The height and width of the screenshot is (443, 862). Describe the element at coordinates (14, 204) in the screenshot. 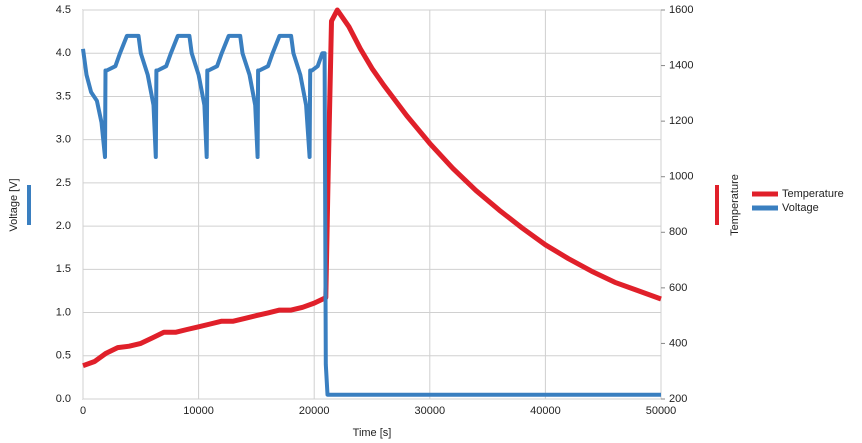

I see `y-axis-label: Voltage [V]` at that location.